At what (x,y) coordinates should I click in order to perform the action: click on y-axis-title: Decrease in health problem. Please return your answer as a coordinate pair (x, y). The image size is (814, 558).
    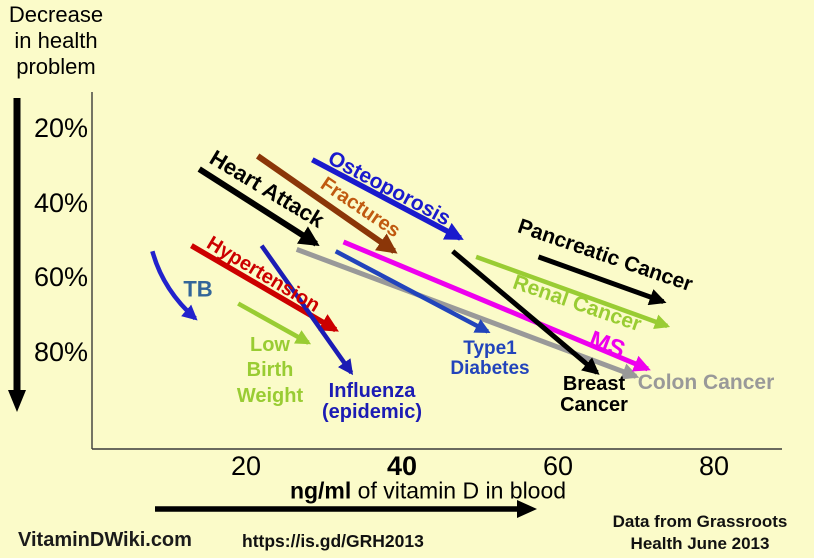
    Looking at the image, I should click on (56, 41).